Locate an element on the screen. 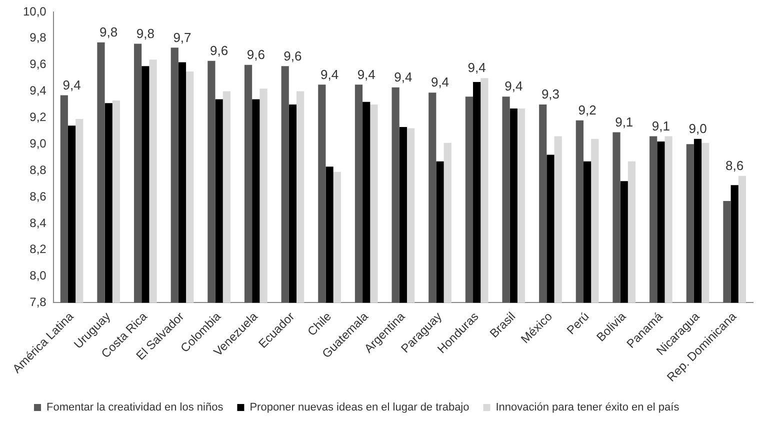  y-tick-label: 8,2 is located at coordinates (38, 249).